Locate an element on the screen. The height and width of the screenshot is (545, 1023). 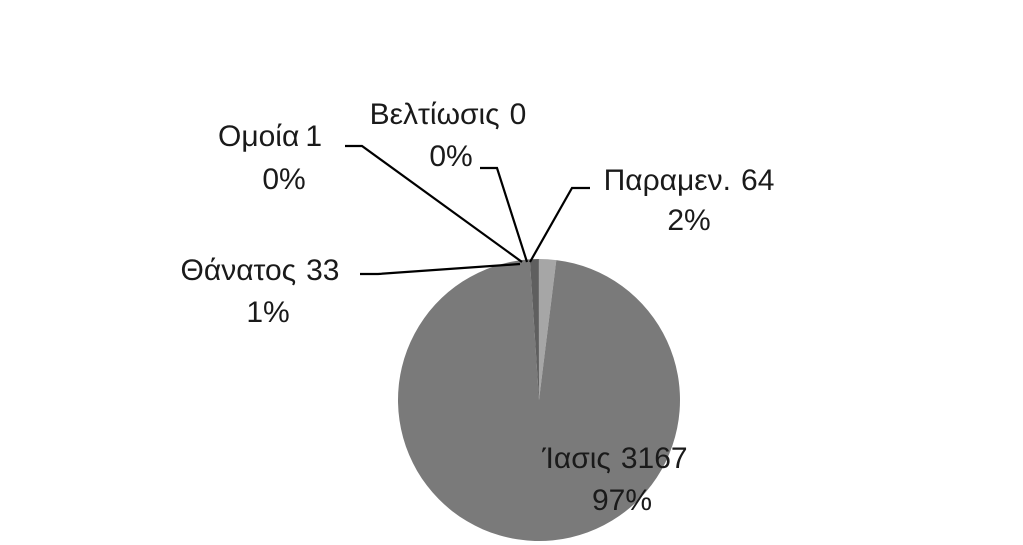
slice-value-veltiosis: 0 is located at coordinates (518, 114).